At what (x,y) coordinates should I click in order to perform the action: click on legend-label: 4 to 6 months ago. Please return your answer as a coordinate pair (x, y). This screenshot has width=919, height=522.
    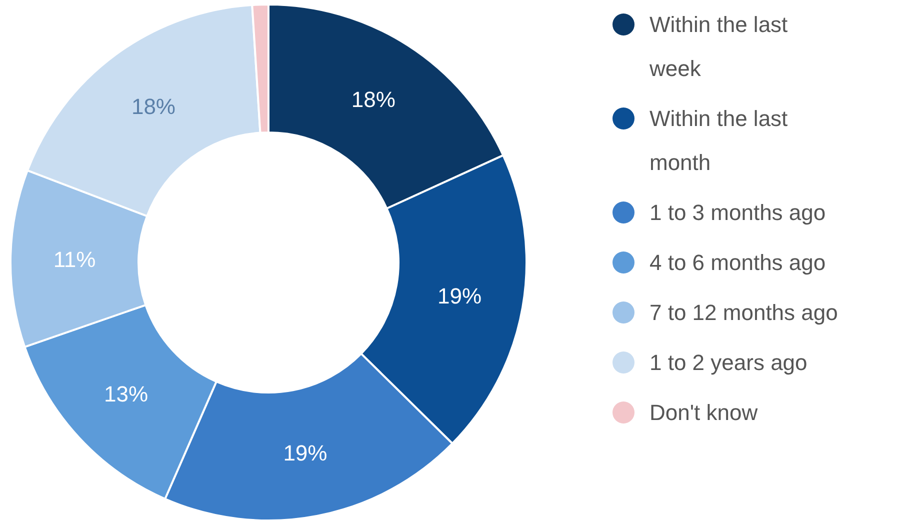
    Looking at the image, I should click on (738, 262).